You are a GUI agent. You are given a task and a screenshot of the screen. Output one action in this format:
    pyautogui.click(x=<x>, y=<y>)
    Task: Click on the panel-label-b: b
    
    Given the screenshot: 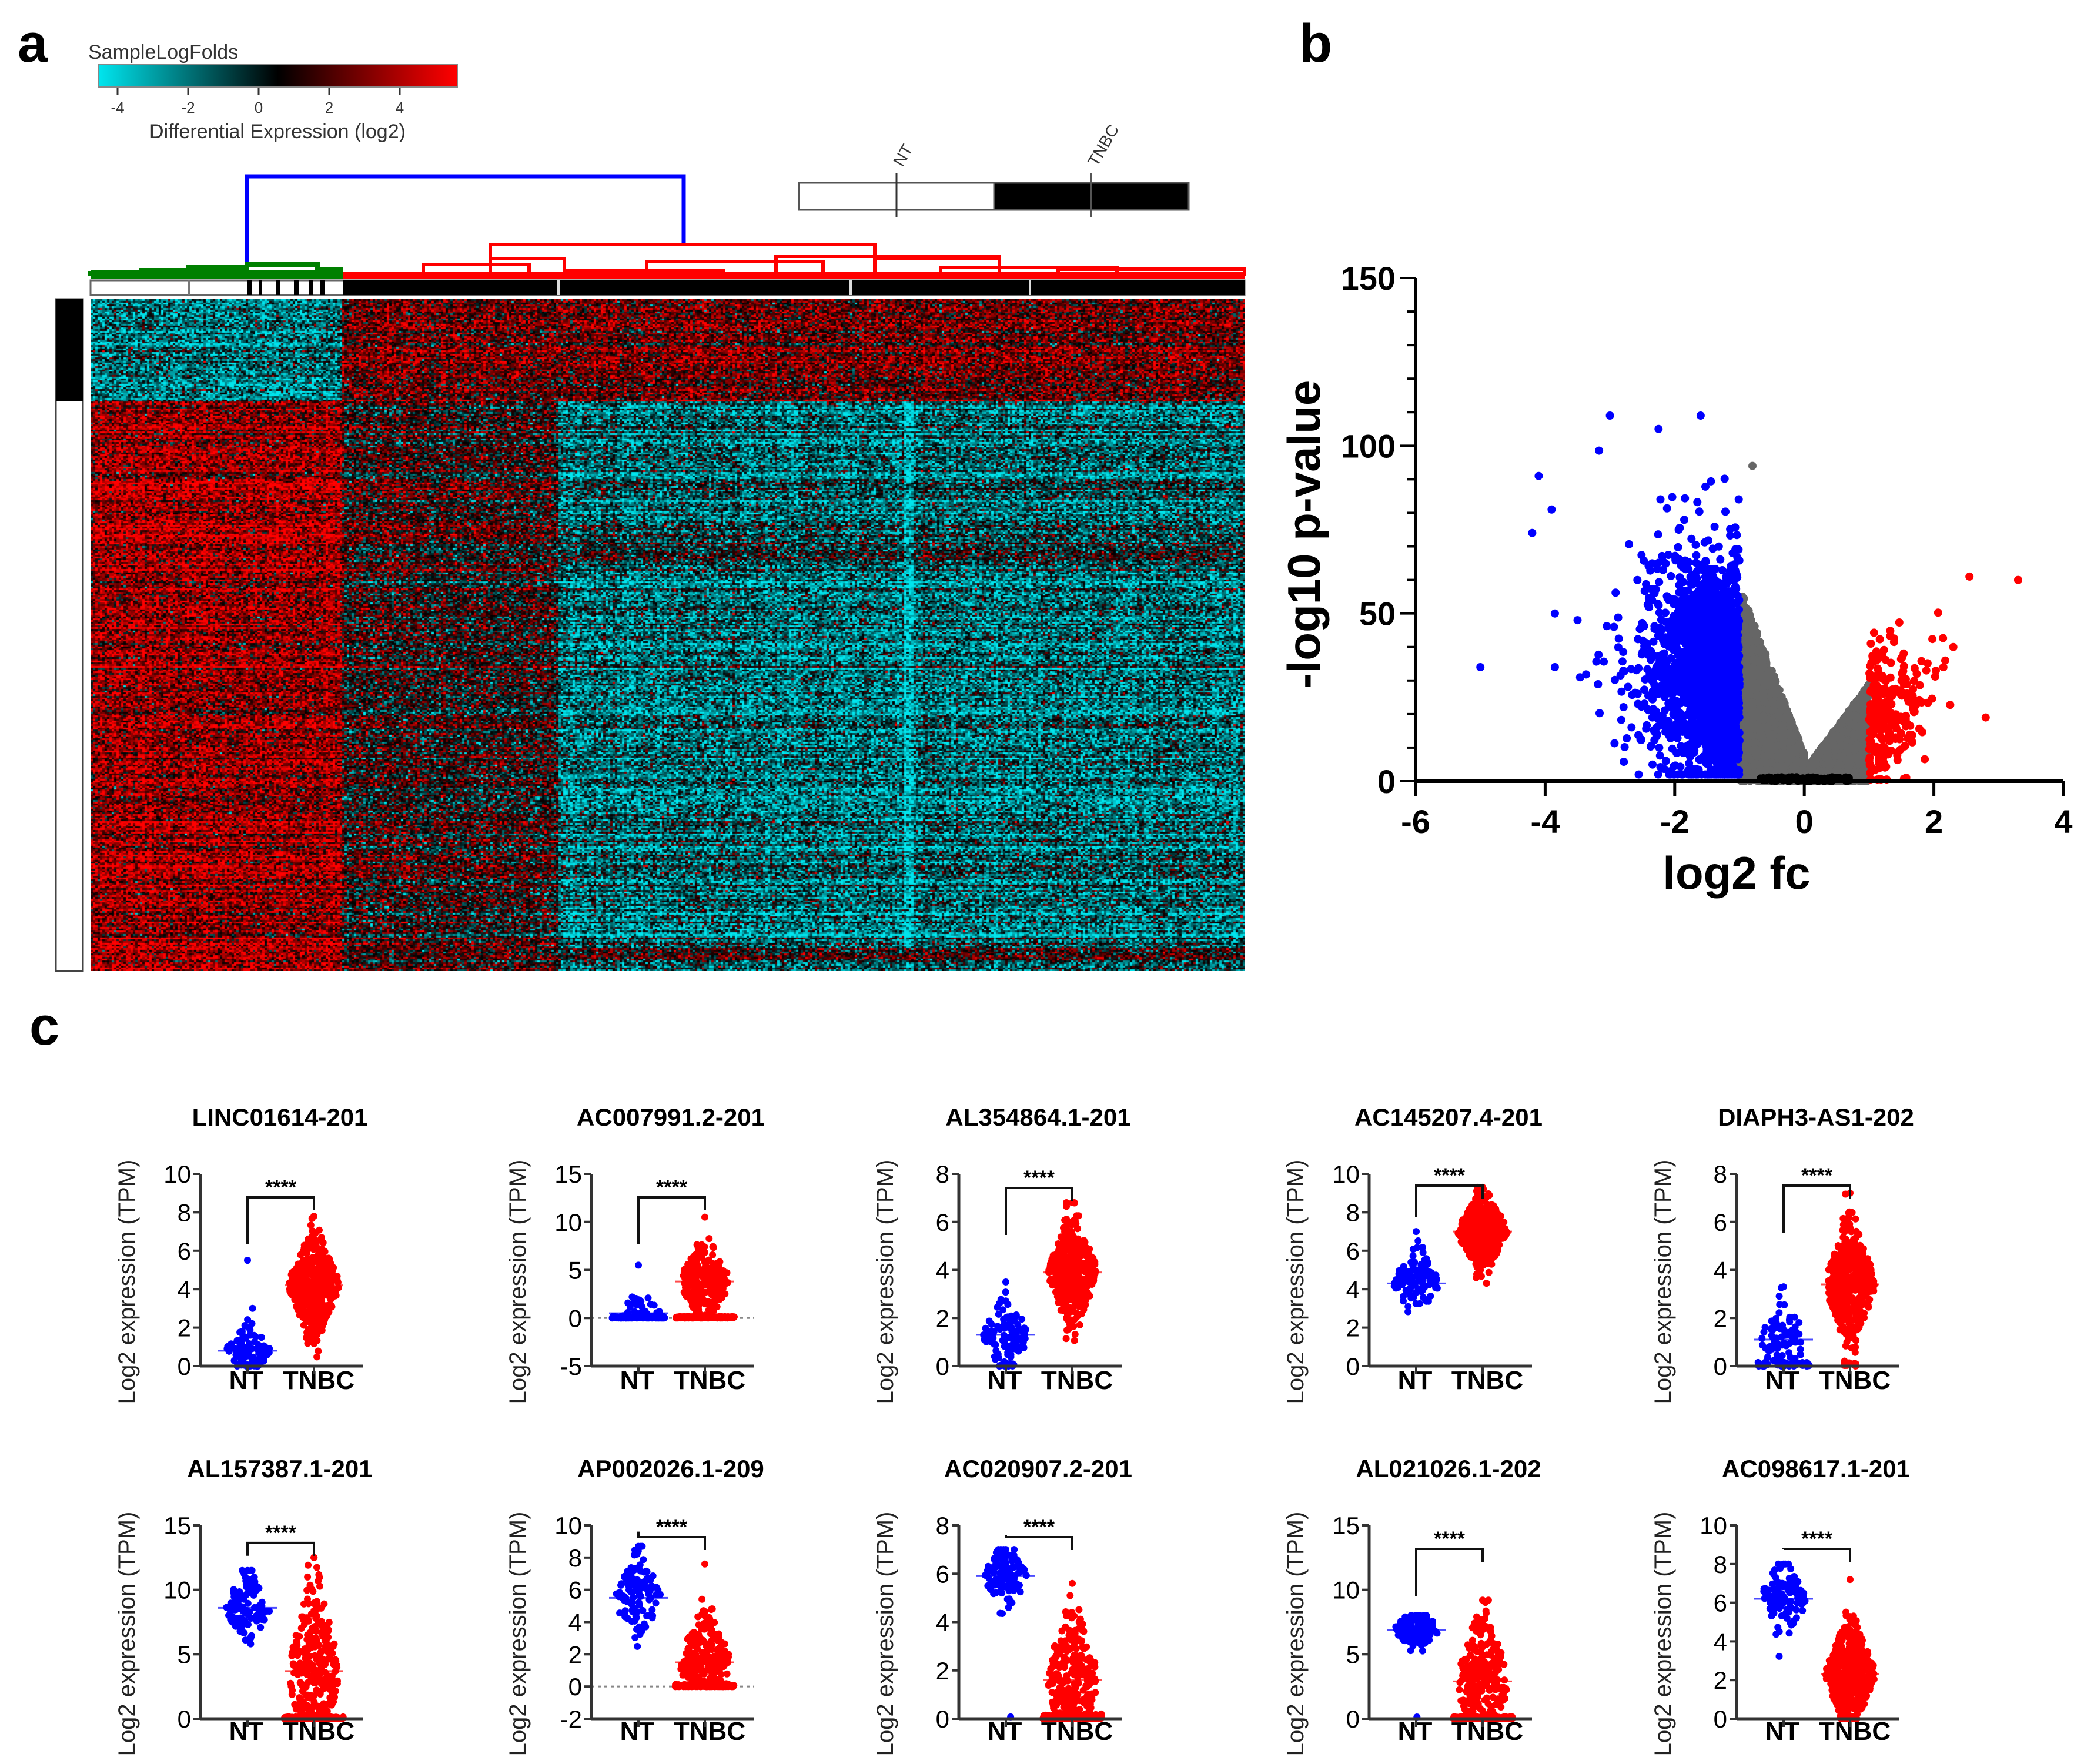 What is the action you would take?
    pyautogui.click(x=1316, y=43)
    